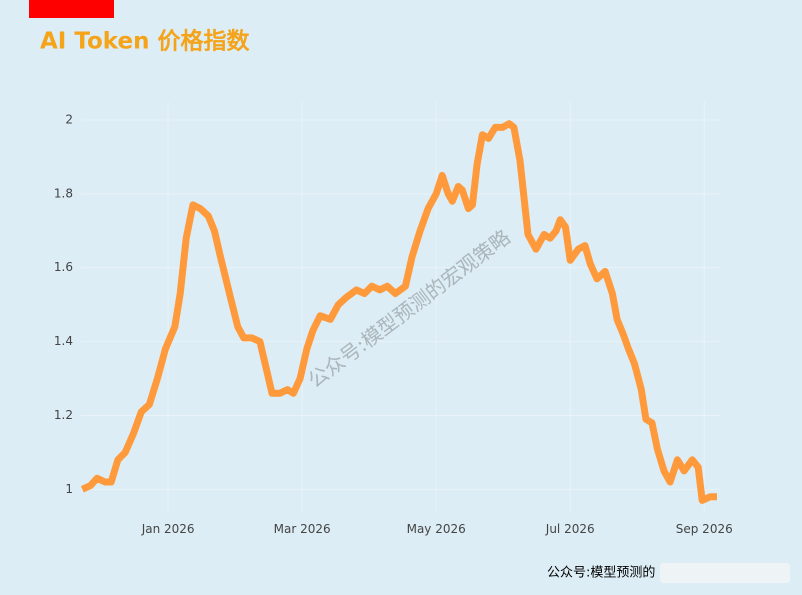 The image size is (802, 595). What do you see at coordinates (436, 529) in the screenshot?
I see `x-tick-label: May 2026` at bounding box center [436, 529].